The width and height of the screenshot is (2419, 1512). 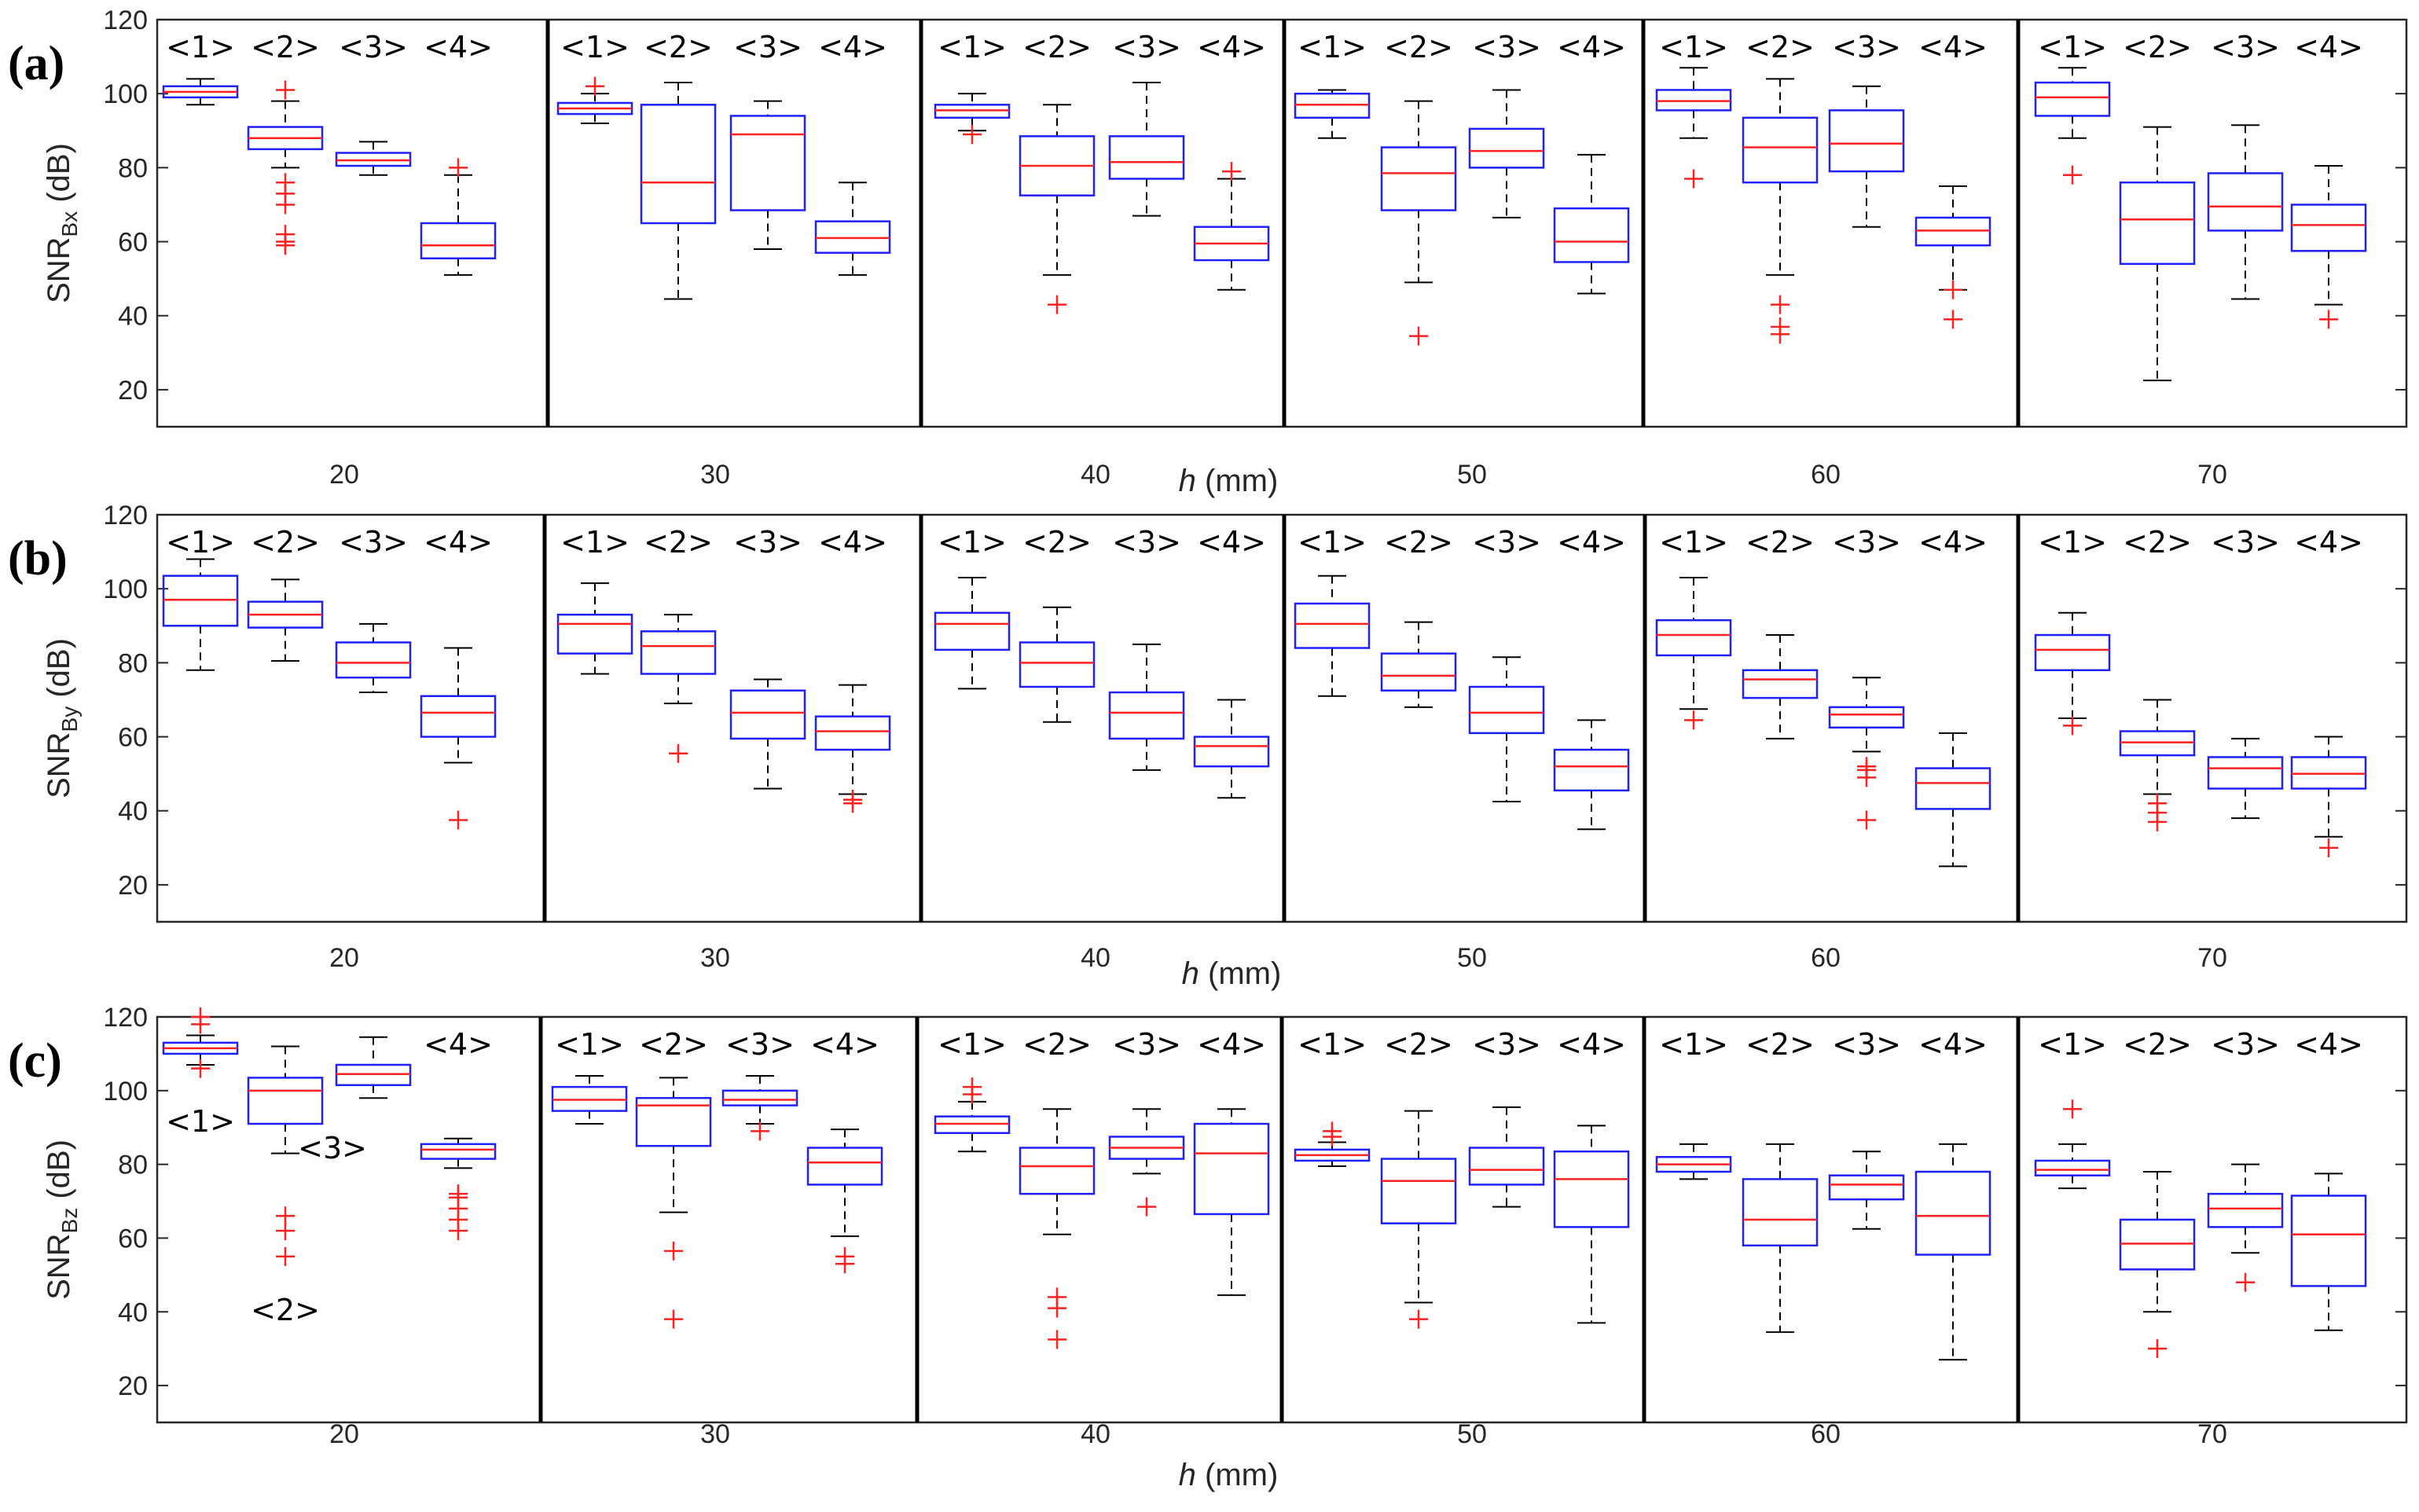 What do you see at coordinates (1232, 749) in the screenshot?
I see `box-h40-m4` at bounding box center [1232, 749].